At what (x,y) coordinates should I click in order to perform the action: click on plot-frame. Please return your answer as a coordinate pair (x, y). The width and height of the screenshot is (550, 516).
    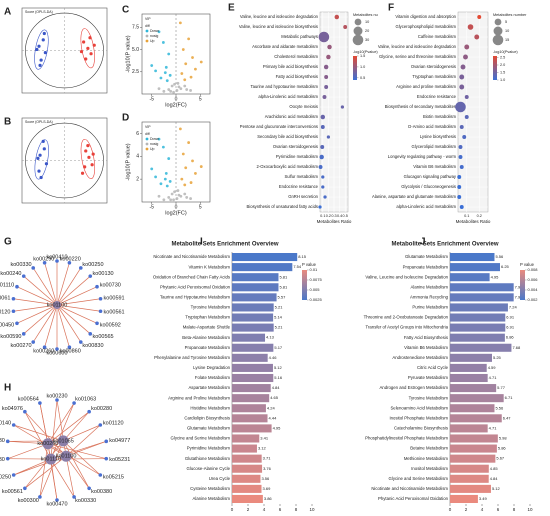
    Looking at the image, I should click on (473, 112).